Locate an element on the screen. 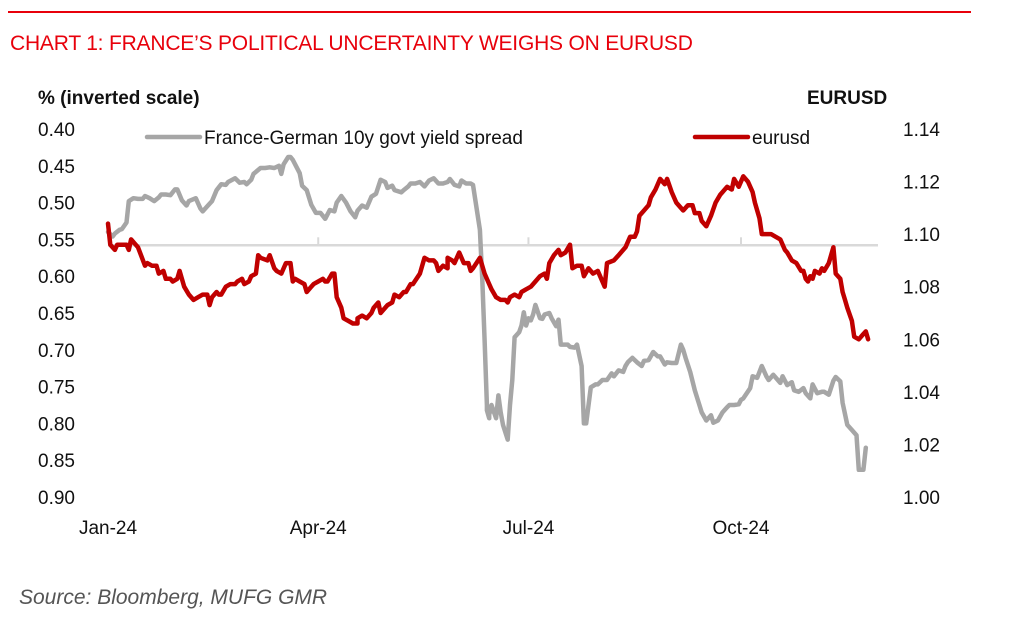 The height and width of the screenshot is (634, 1022). left-tick-label: 0.40 is located at coordinates (56, 130).